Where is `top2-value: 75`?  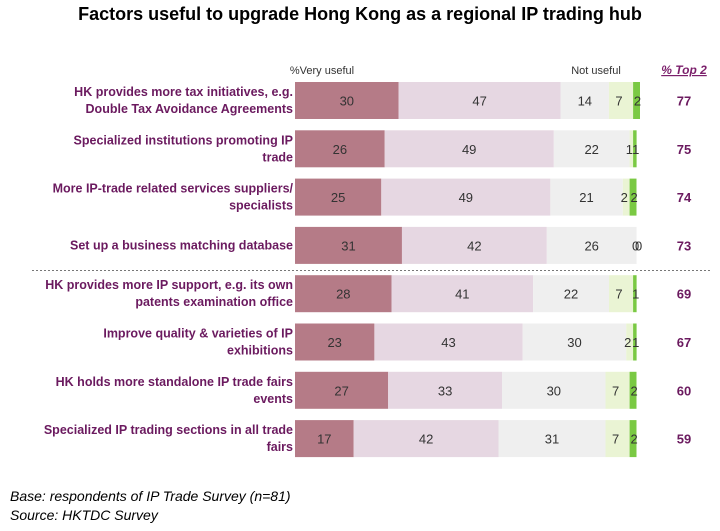
top2-value: 75 is located at coordinates (684, 149).